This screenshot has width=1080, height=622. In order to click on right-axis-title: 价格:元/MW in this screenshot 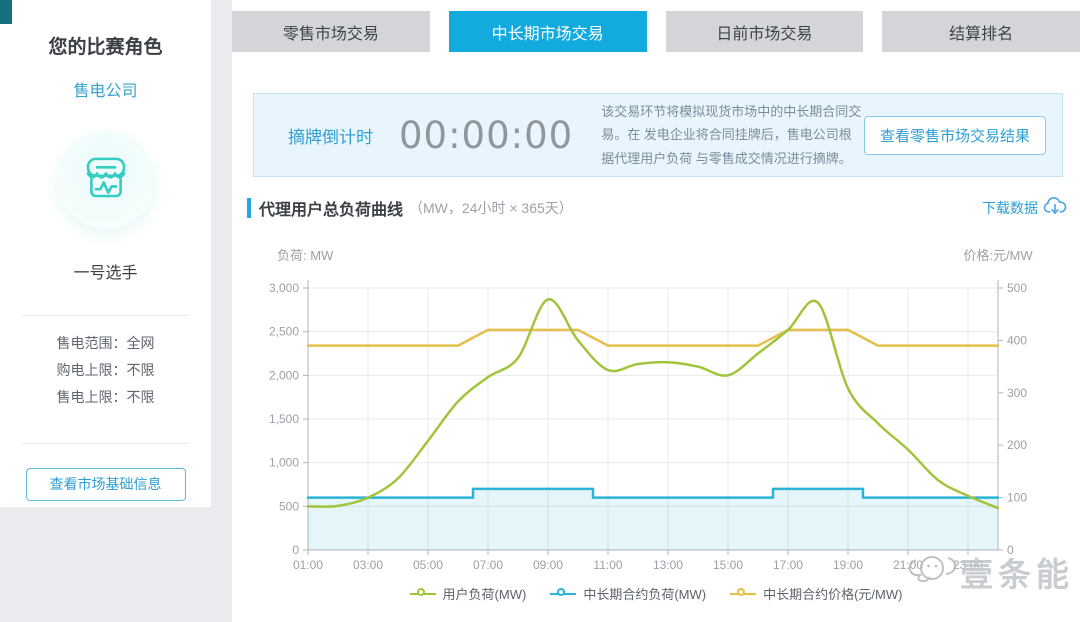, I will do `click(998, 255)`.